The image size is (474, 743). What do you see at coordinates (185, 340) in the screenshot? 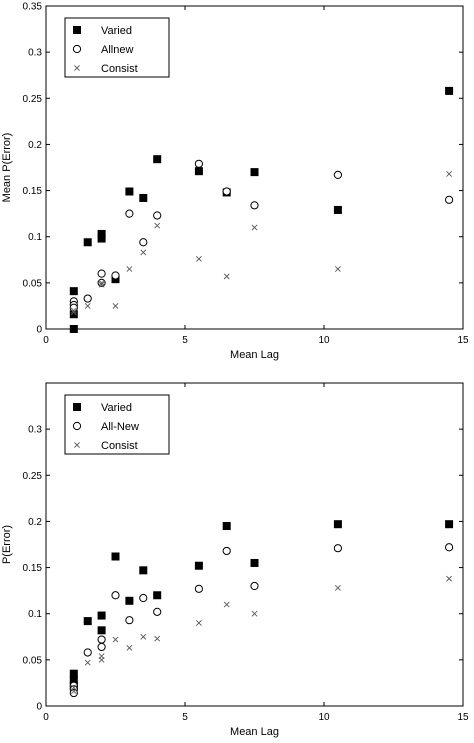
I see `x-tick-label: 5` at bounding box center [185, 340].